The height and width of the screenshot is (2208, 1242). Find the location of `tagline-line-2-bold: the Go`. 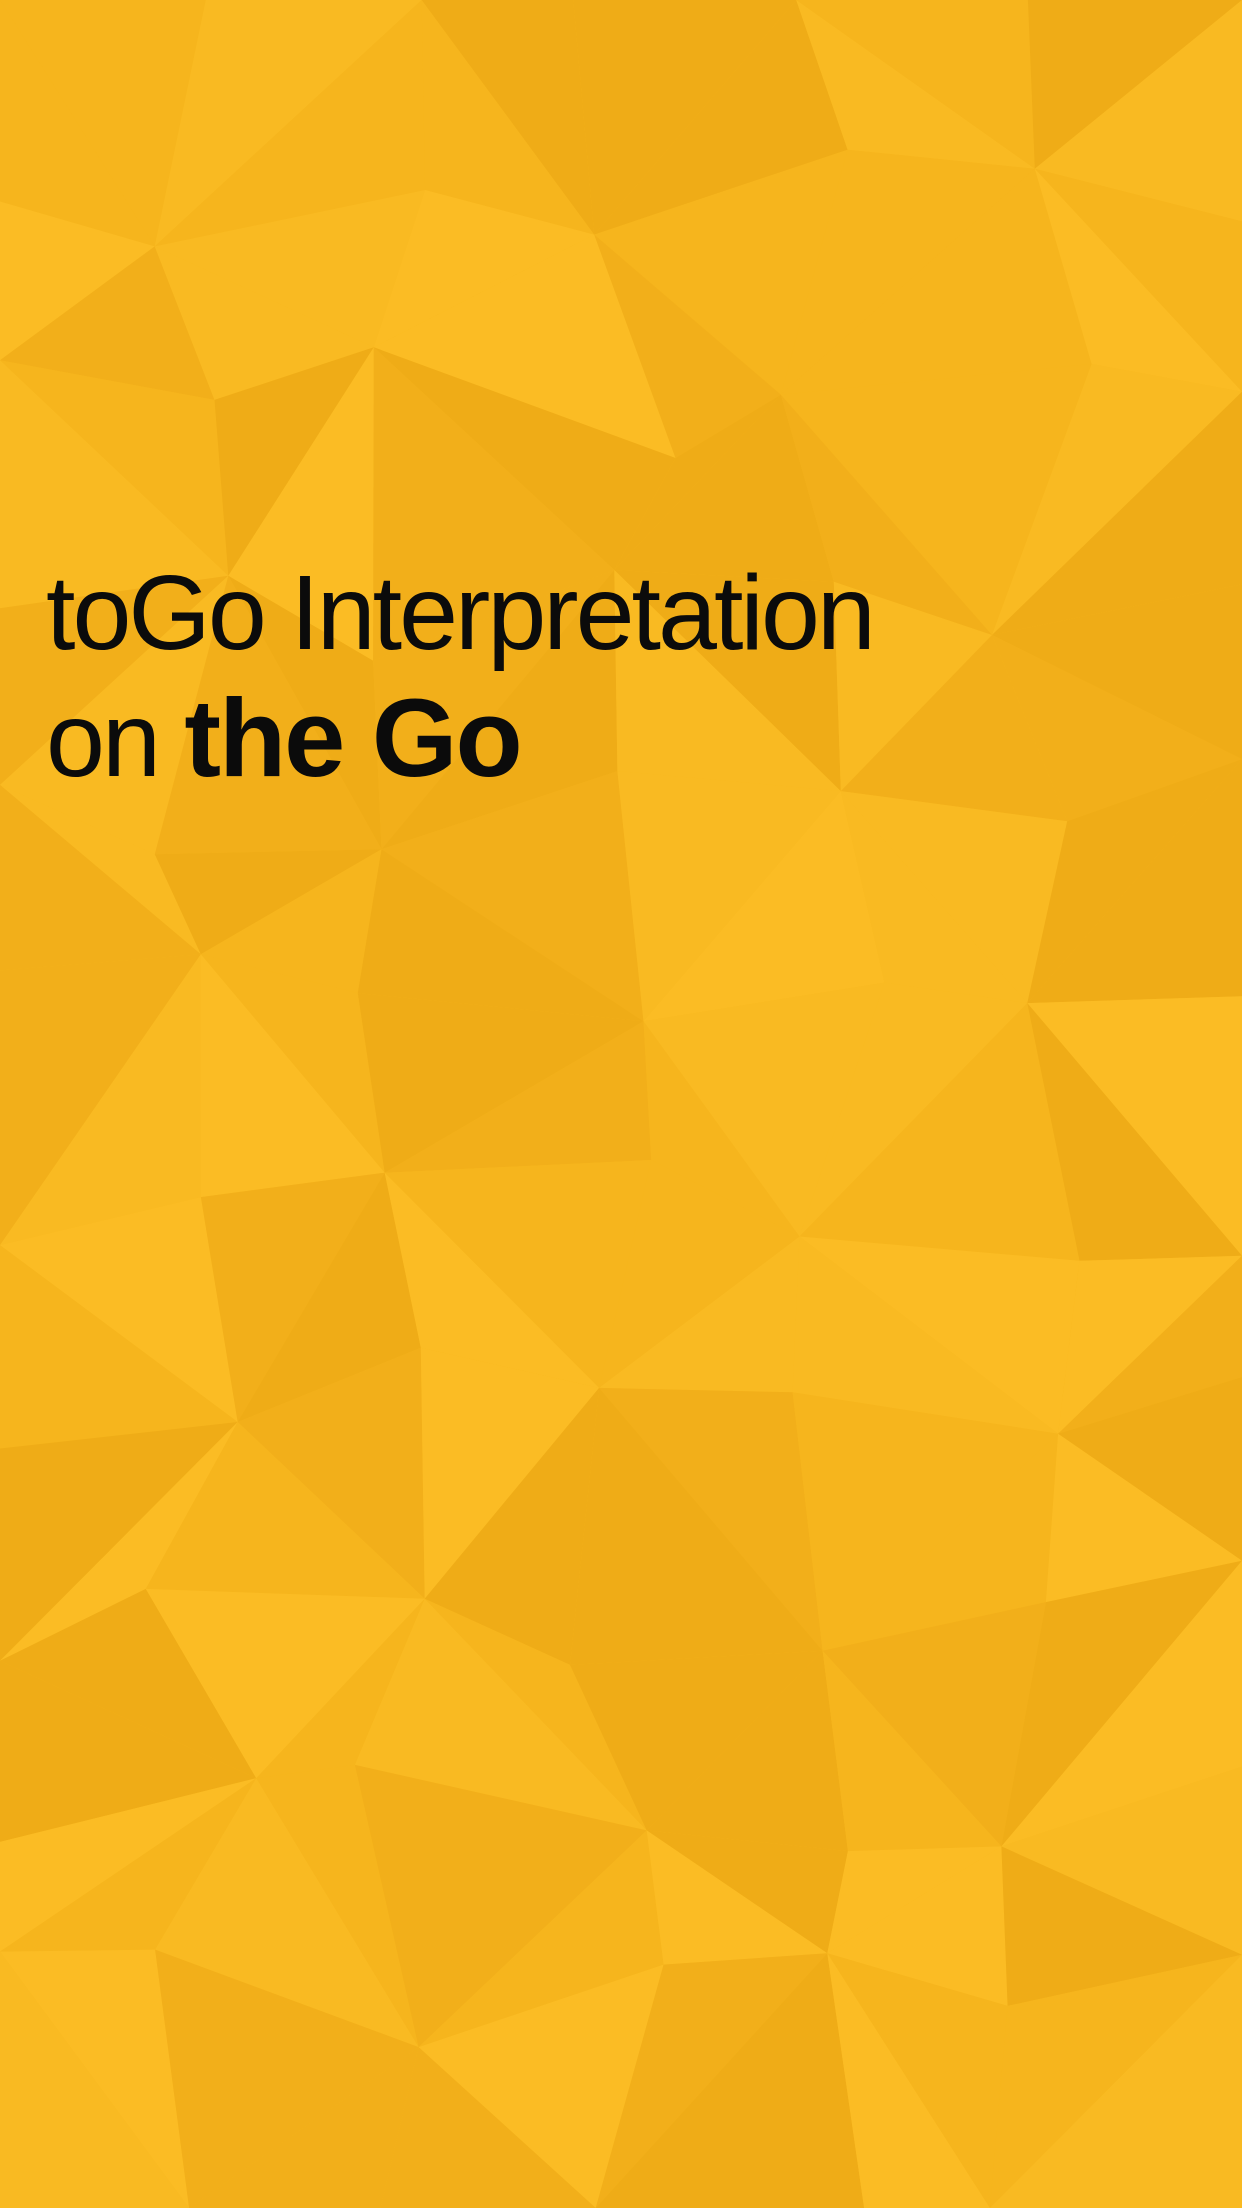

tagline-line-2-bold: the Go is located at coordinates (353, 738).